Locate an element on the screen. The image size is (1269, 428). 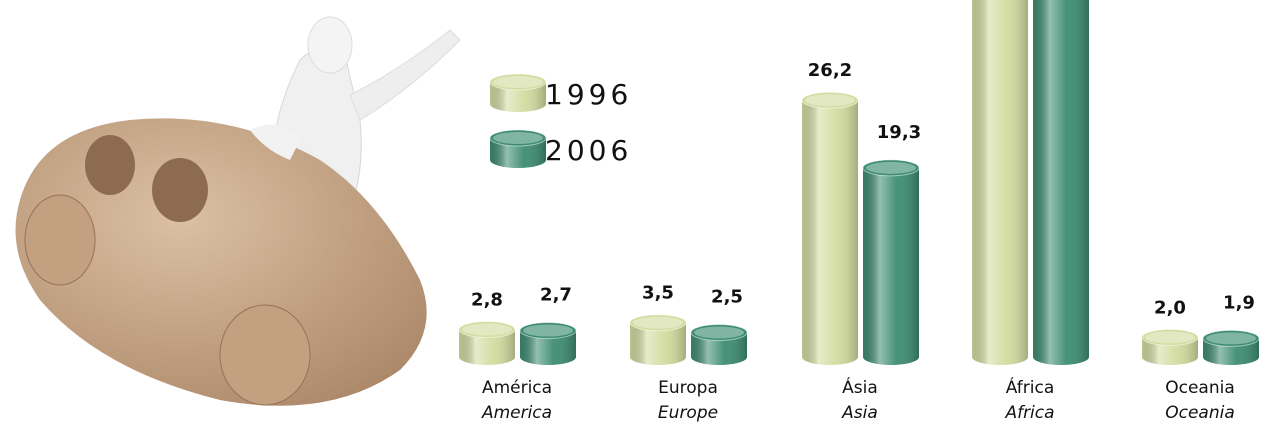
value-label: 2,5 is located at coordinates (727, 297).